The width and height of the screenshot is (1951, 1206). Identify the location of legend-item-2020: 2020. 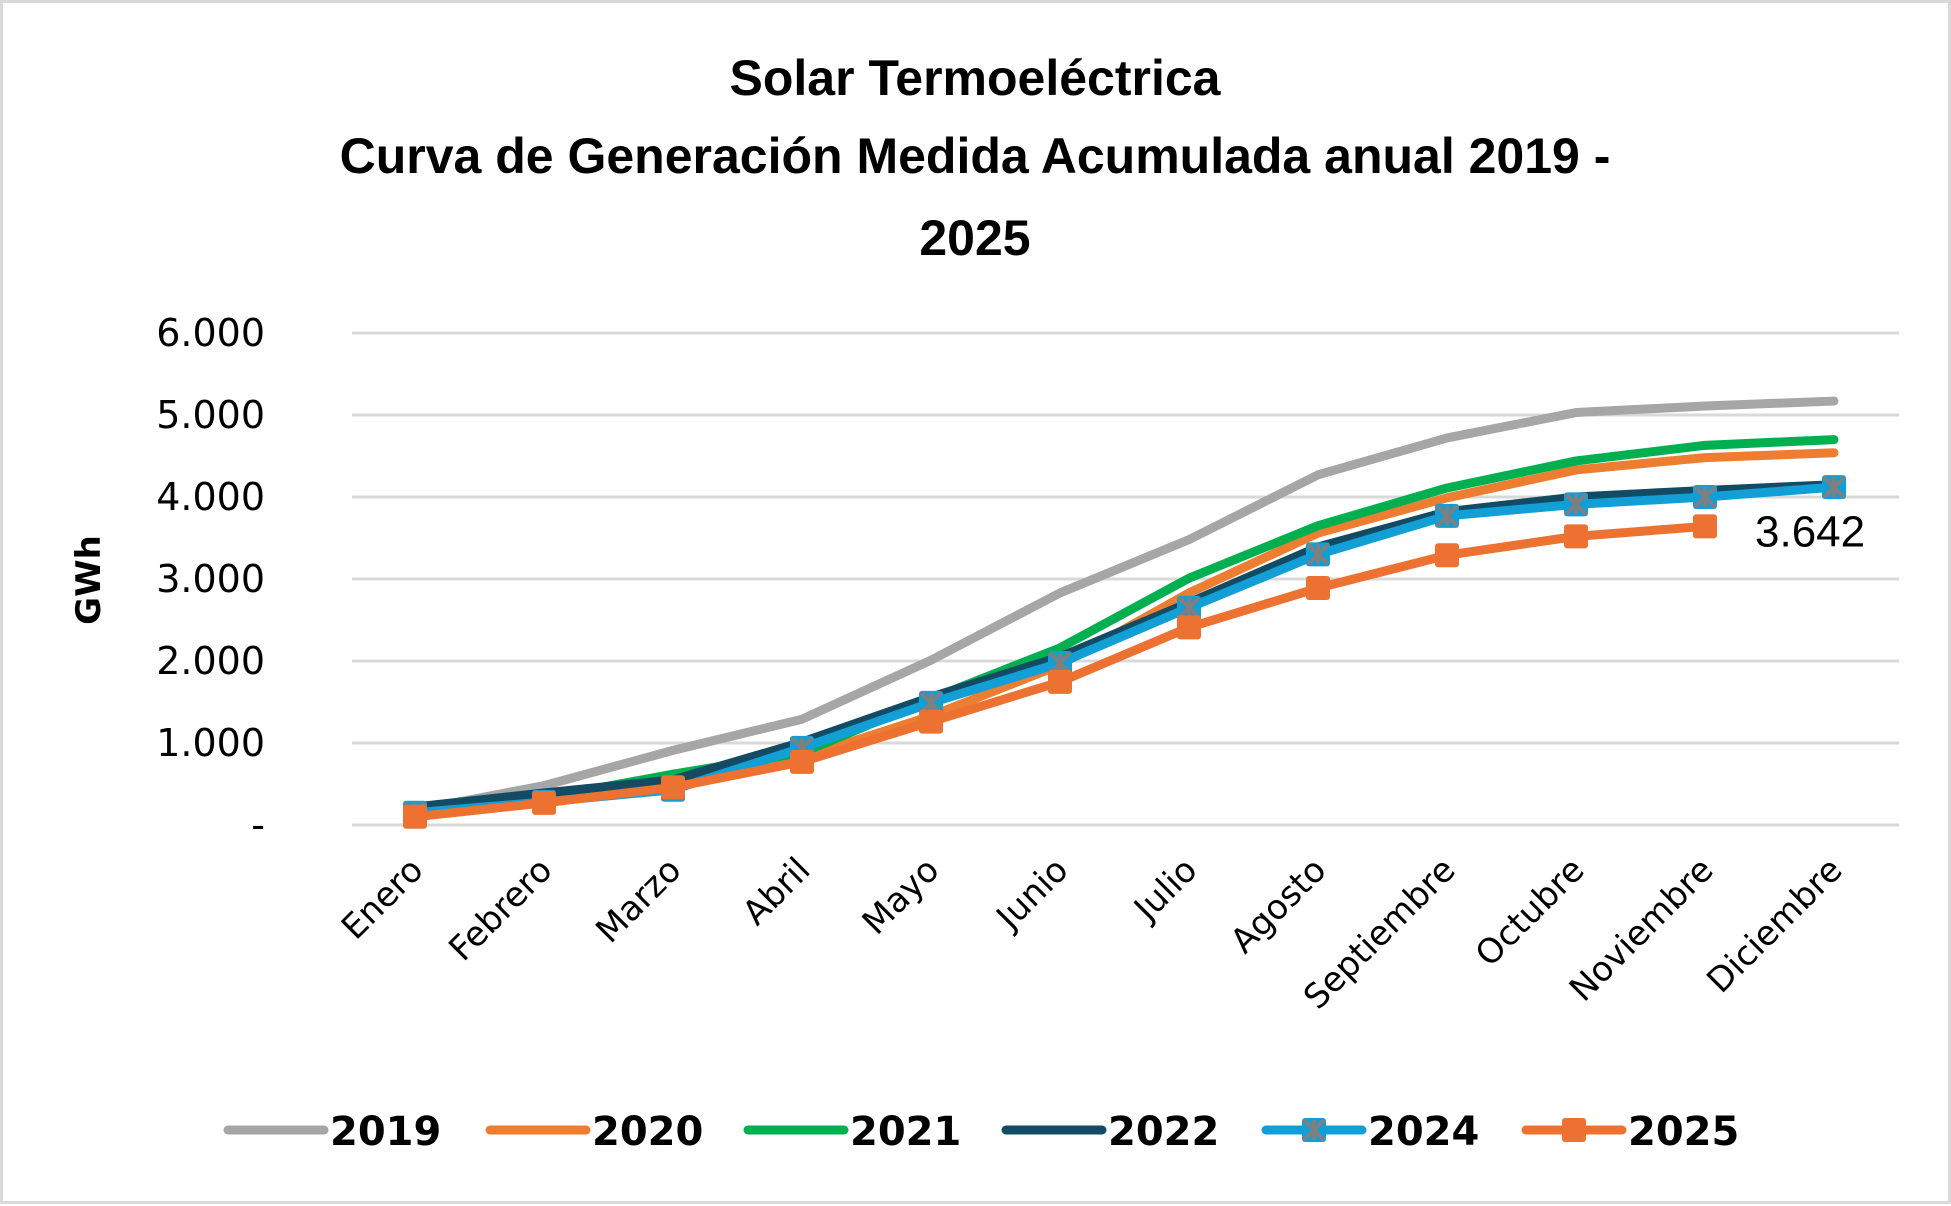
(594, 1132).